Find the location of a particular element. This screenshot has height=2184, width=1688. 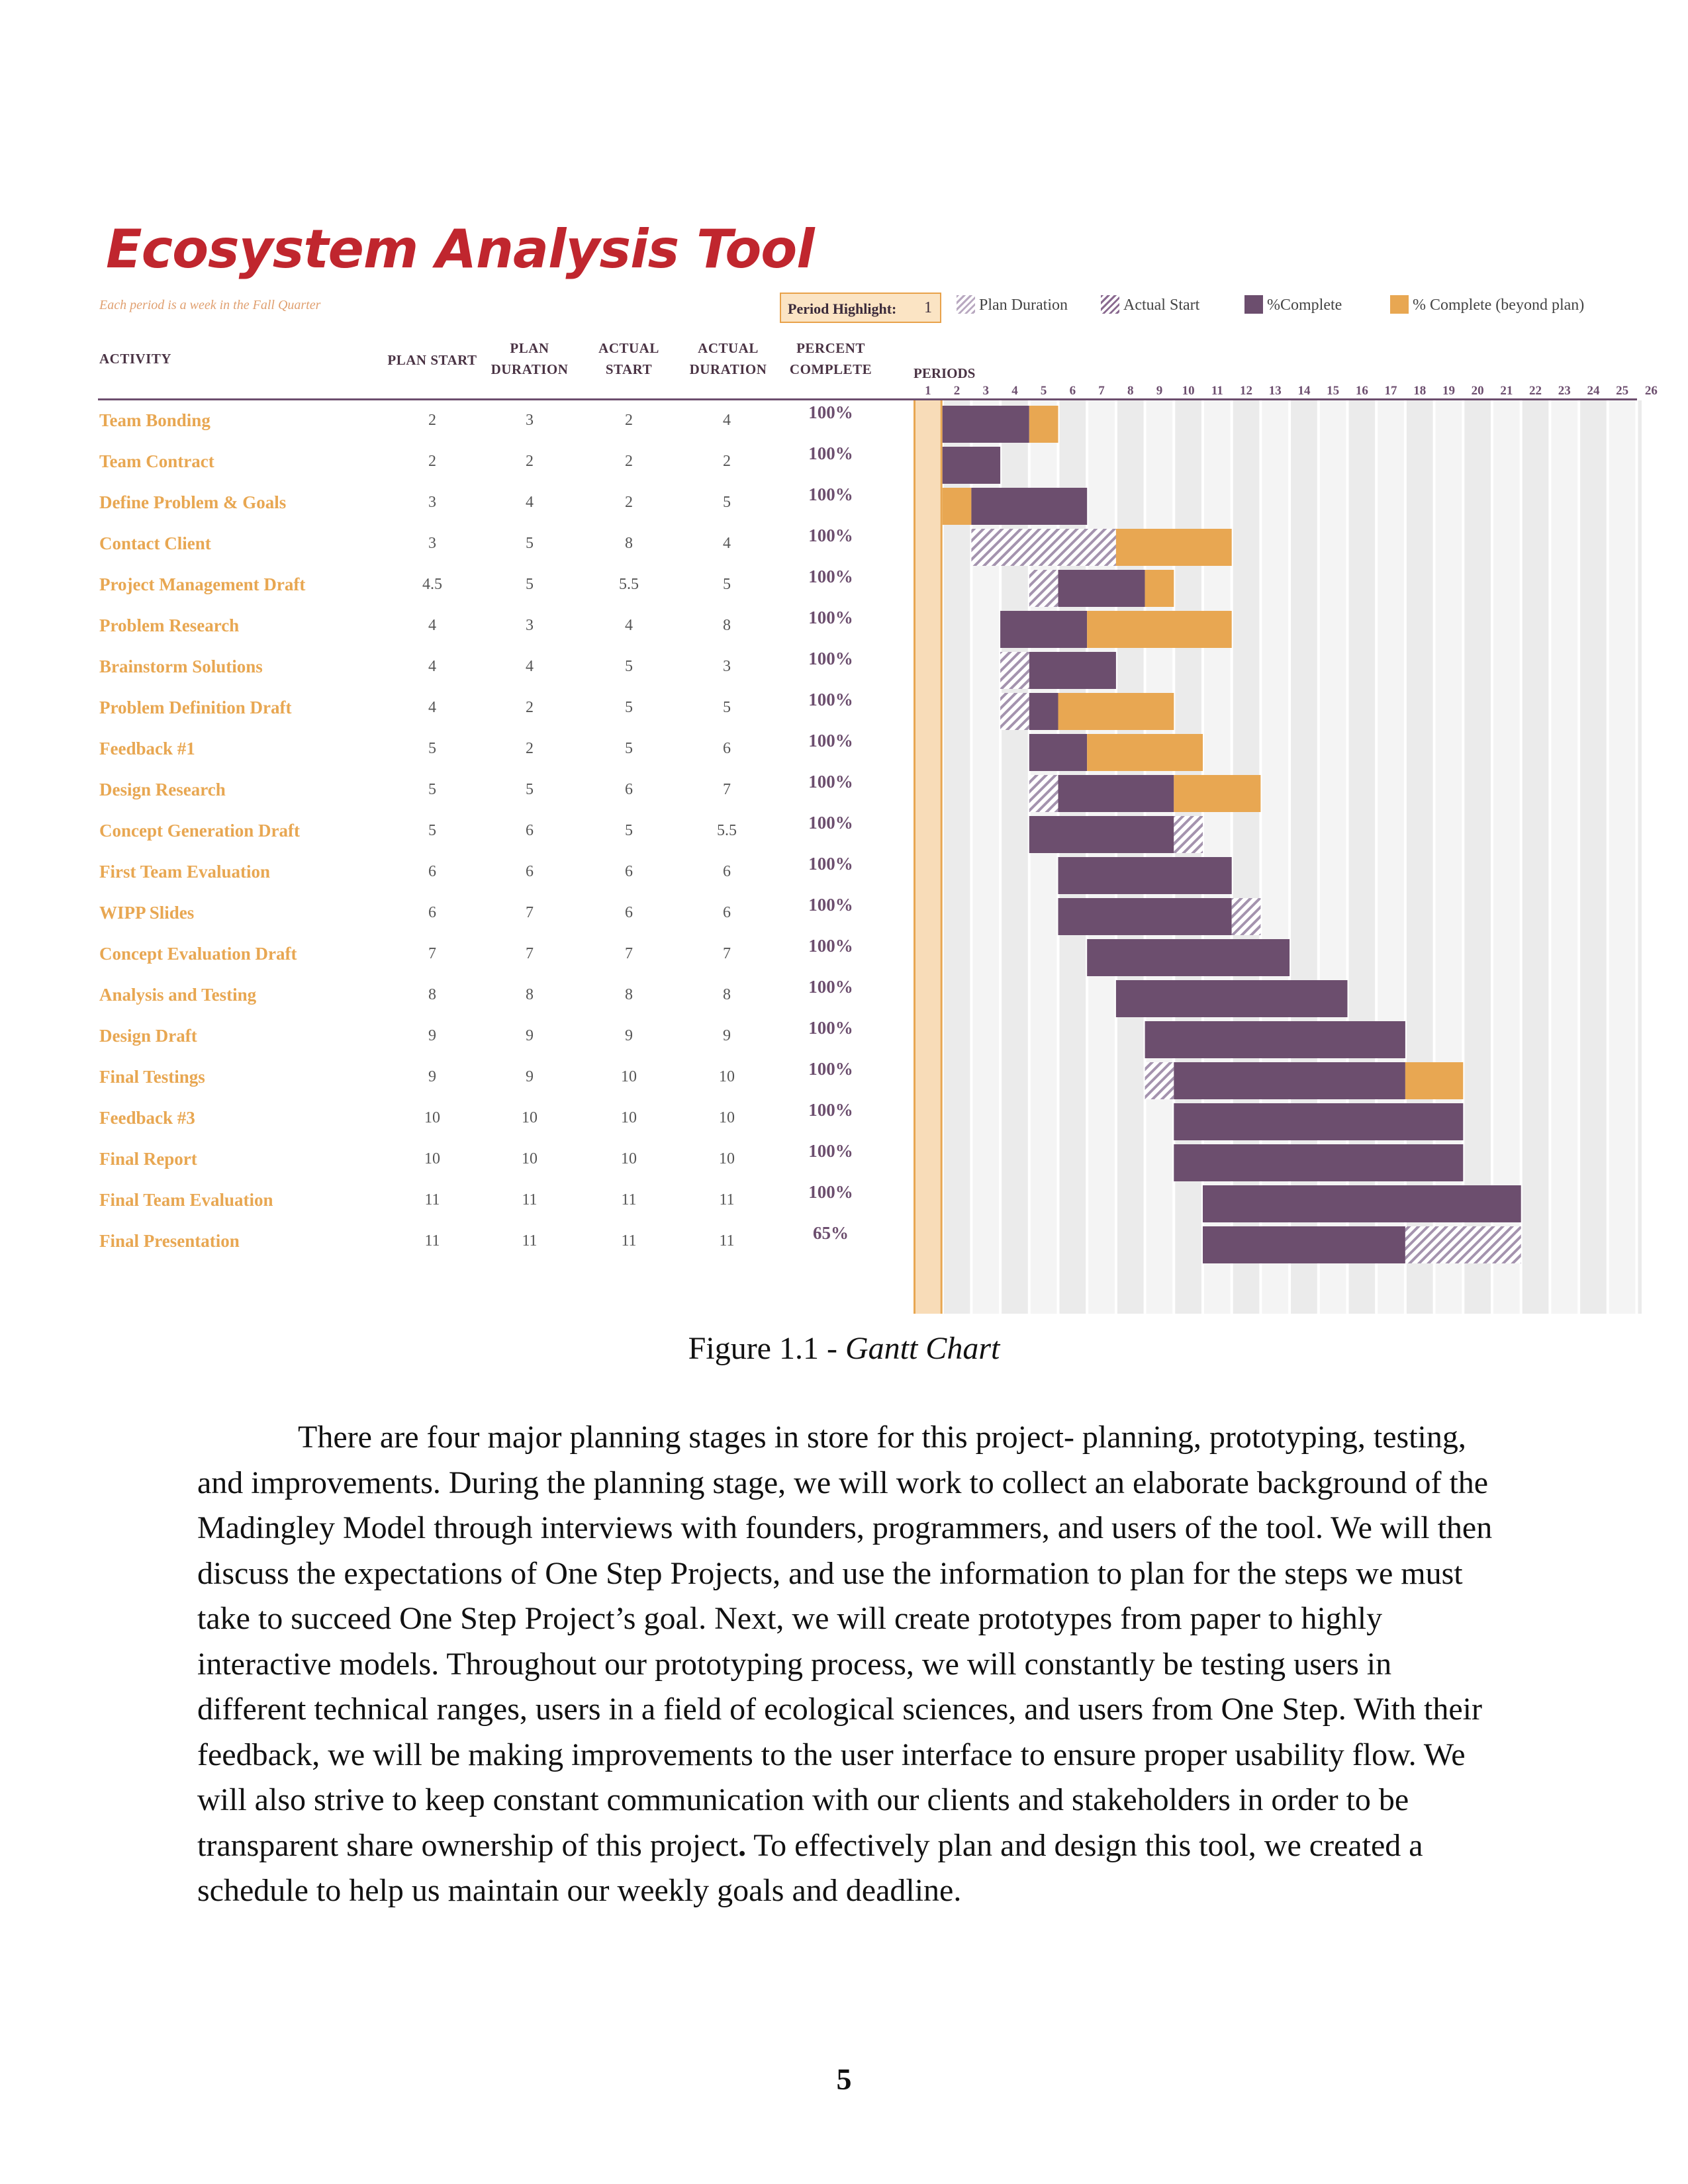

period-number: 24 is located at coordinates (1593, 391).